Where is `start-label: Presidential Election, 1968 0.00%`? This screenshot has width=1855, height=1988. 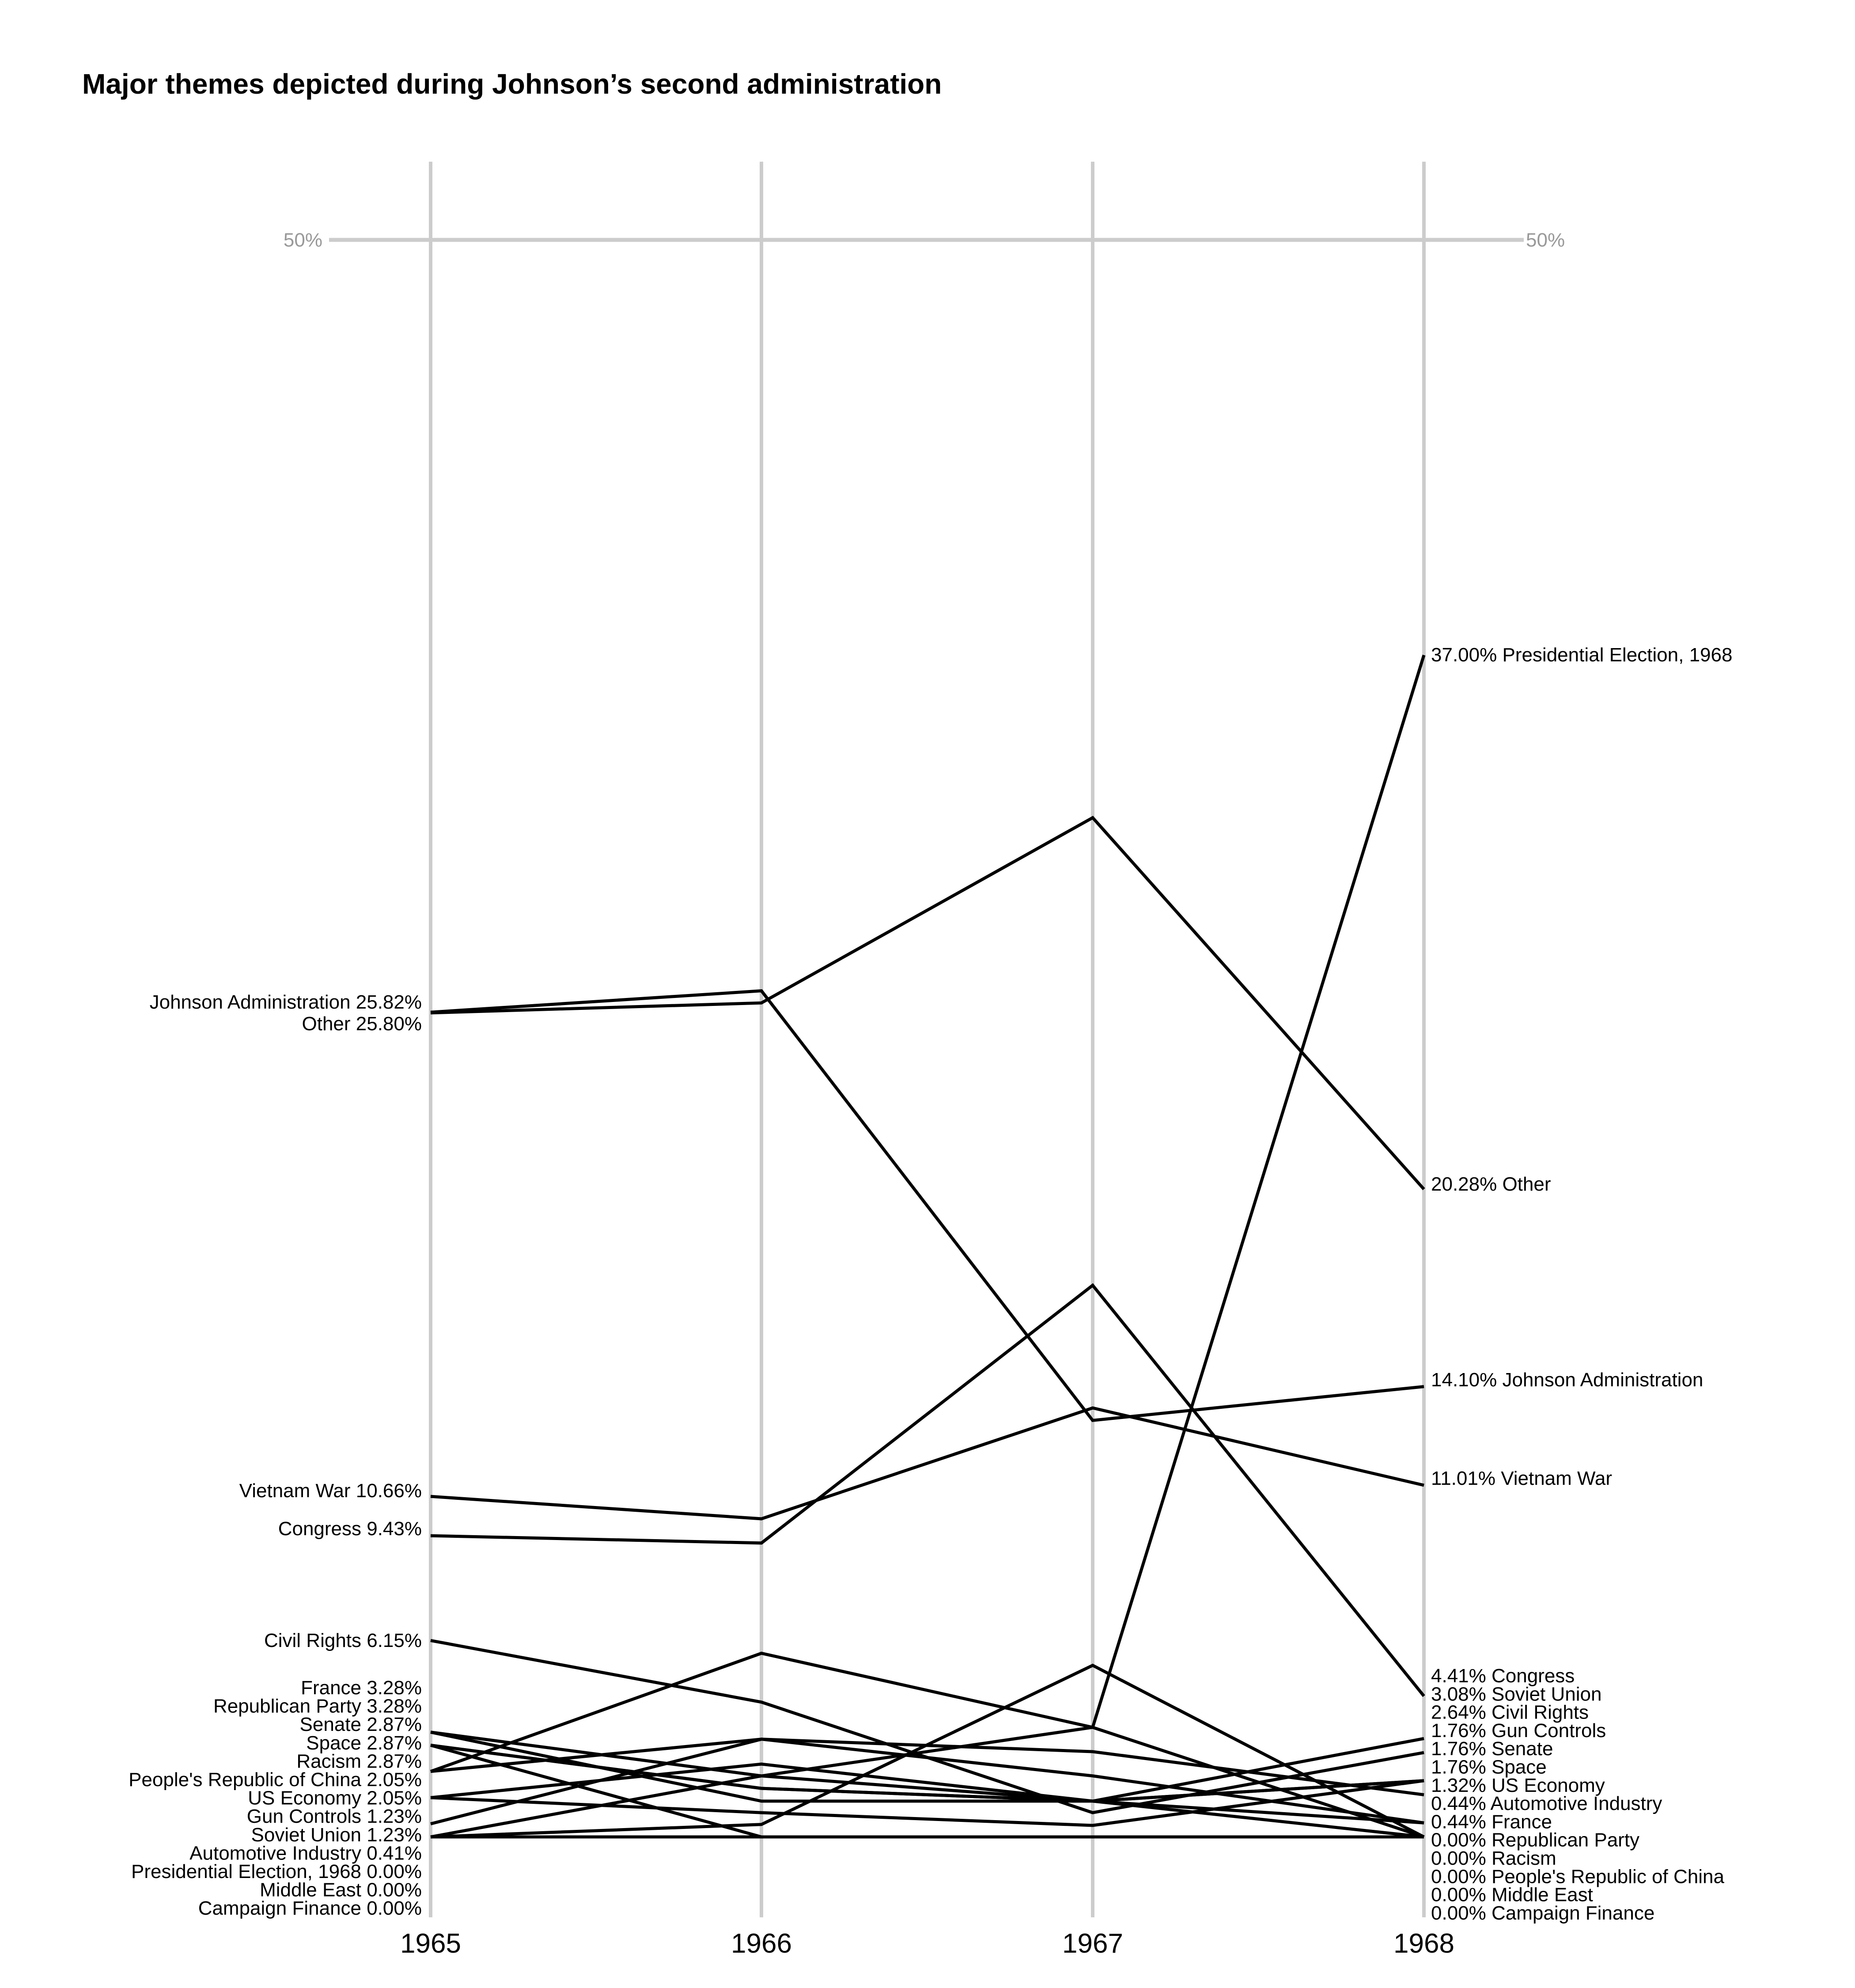
start-label: Presidential Election, 1968 0.00% is located at coordinates (276, 1871).